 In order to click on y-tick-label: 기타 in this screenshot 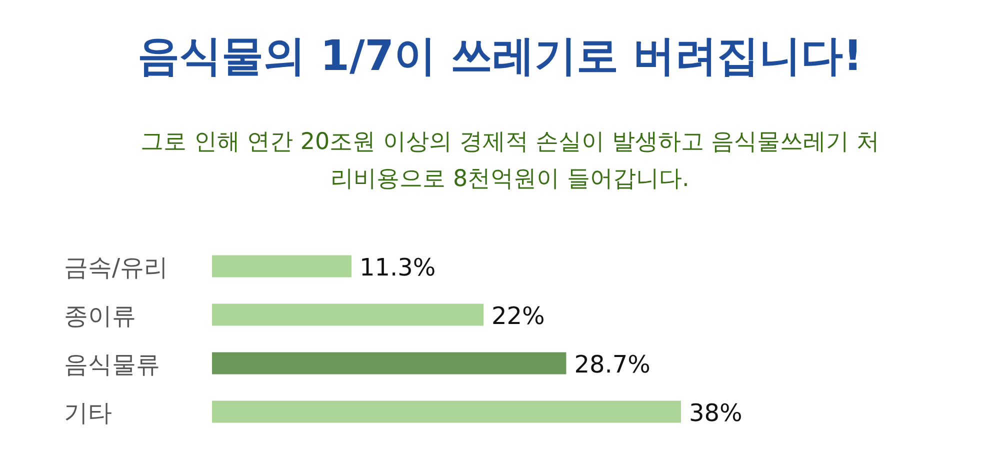, I will do `click(88, 412)`.